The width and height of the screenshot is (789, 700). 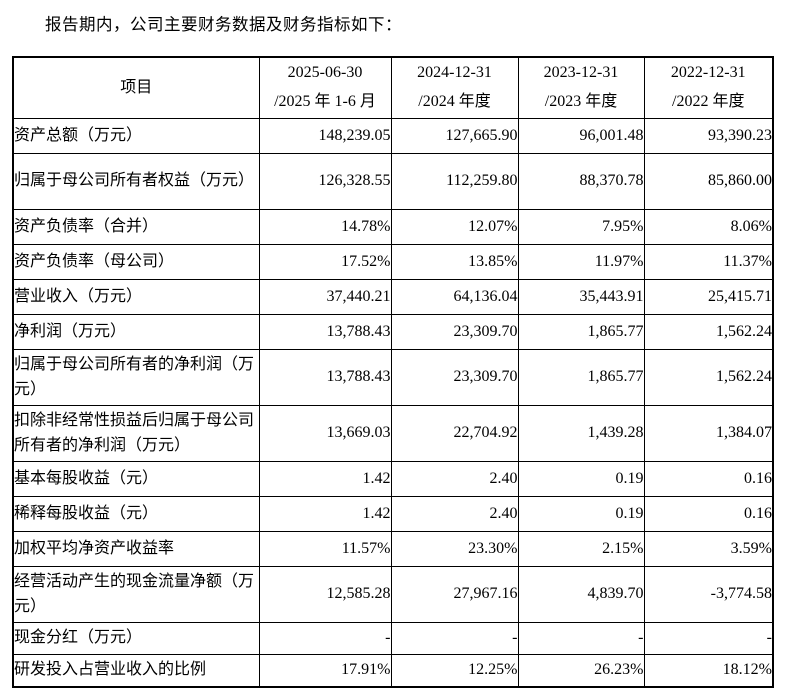 What do you see at coordinates (708, 671) in the screenshot?
I see `row-value: 18.12%` at bounding box center [708, 671].